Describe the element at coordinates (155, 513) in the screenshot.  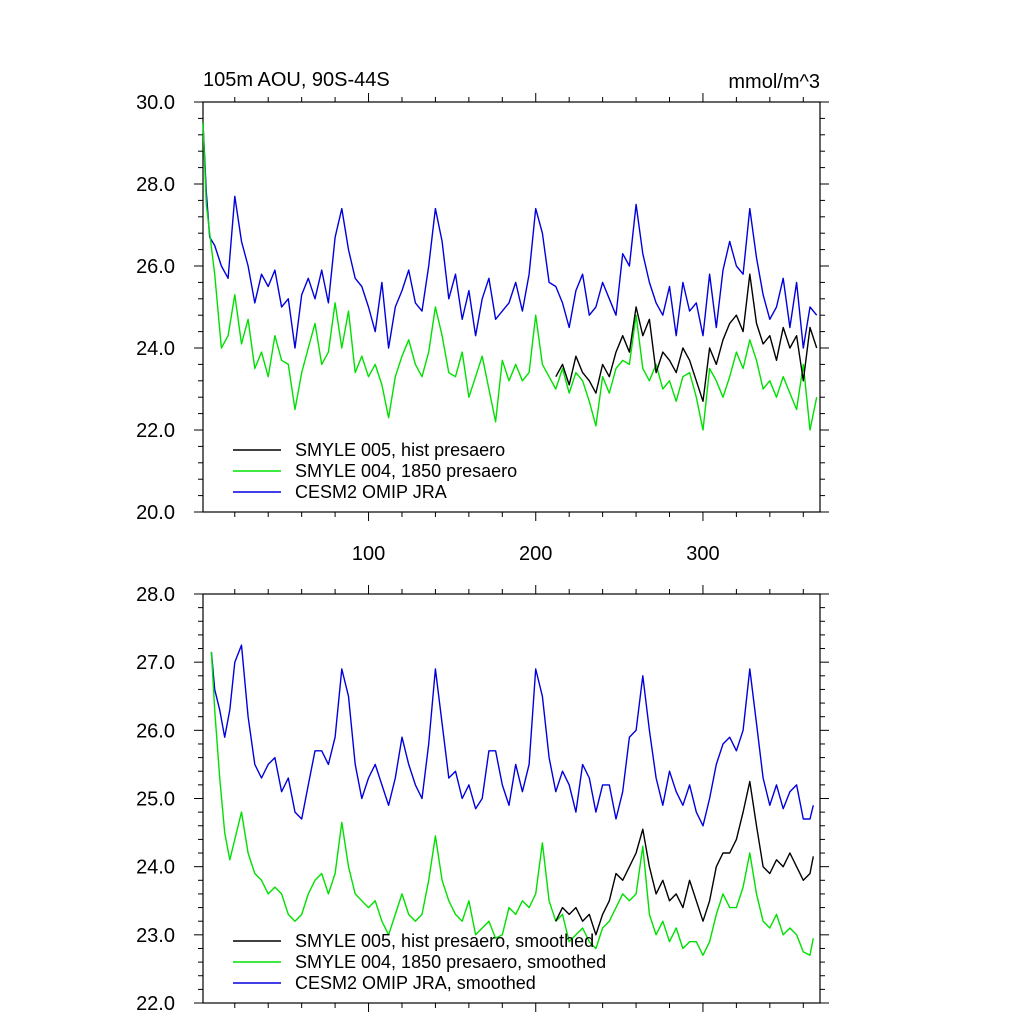
I see `y-tick-label: 20.0` at that location.